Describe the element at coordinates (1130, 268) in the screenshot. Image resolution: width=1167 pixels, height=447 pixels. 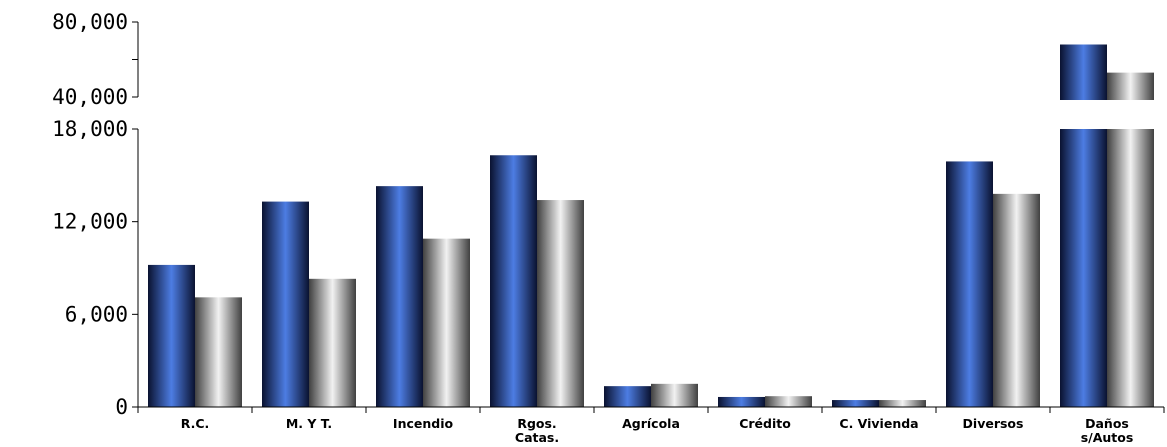
I see `bar-2-9-lower` at that location.